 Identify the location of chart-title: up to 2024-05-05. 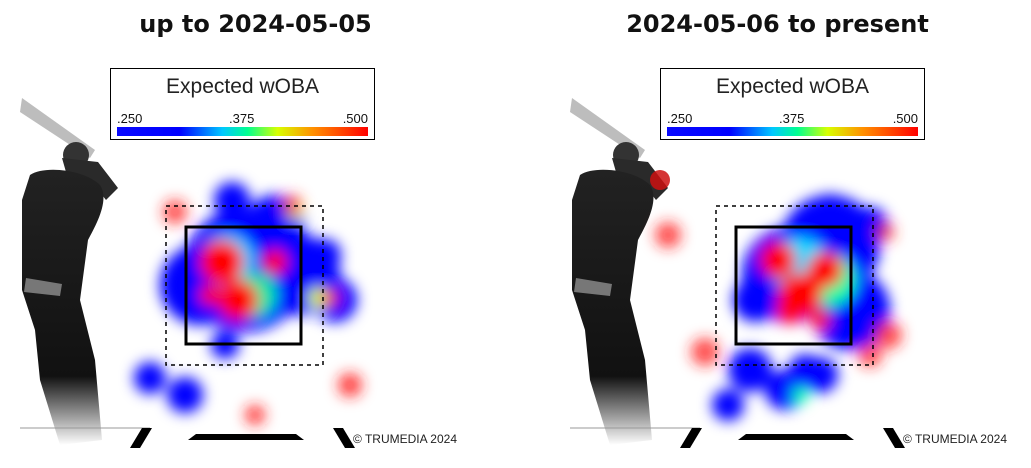
(255, 24).